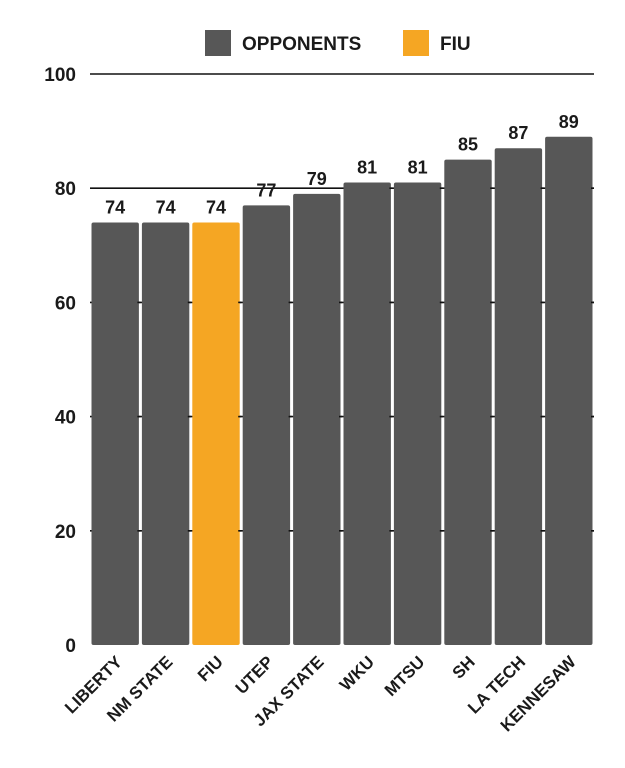 The image size is (625, 768). I want to click on x-label-wku: WKU, so click(357, 673).